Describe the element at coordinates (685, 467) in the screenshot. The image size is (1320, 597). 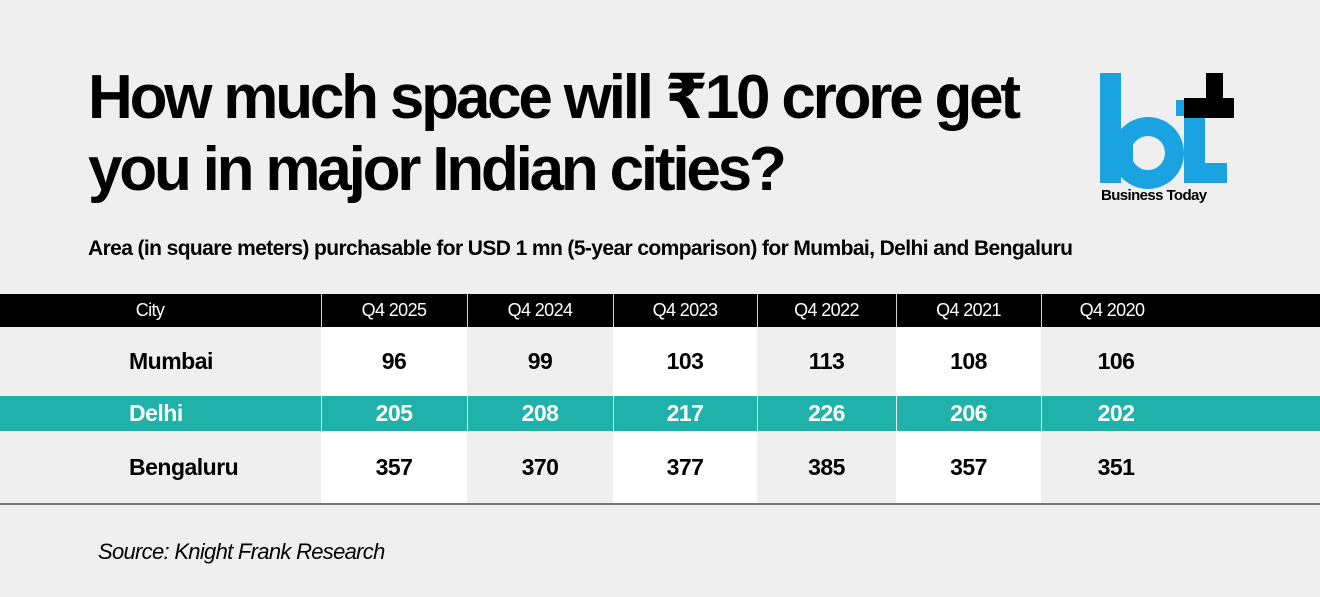
I see `value-cell: 377` at that location.